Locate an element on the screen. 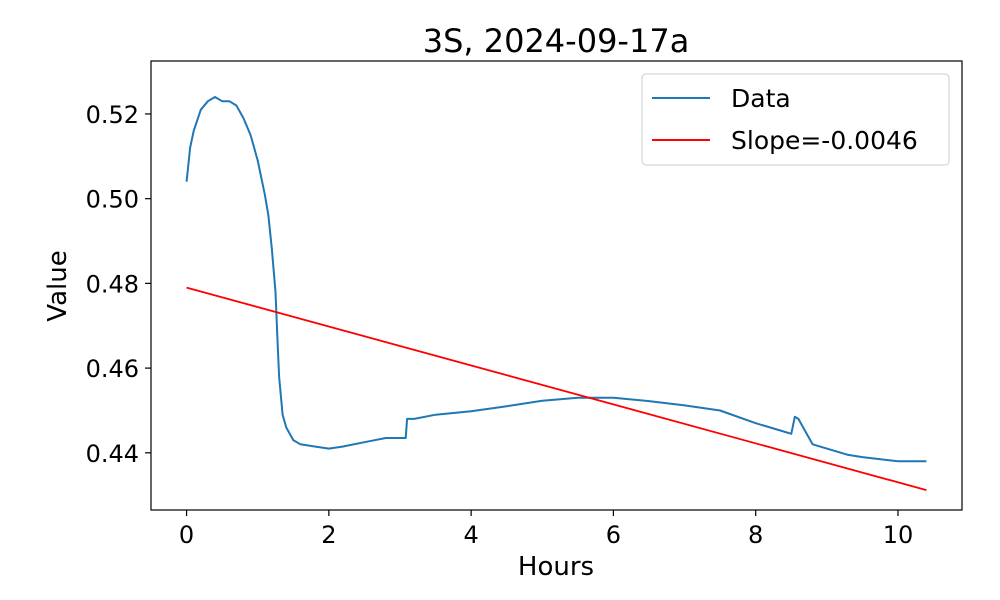 Image resolution: width=1000 pixels, height=600 pixels. y-tick-label: 0.50 is located at coordinates (112, 200).